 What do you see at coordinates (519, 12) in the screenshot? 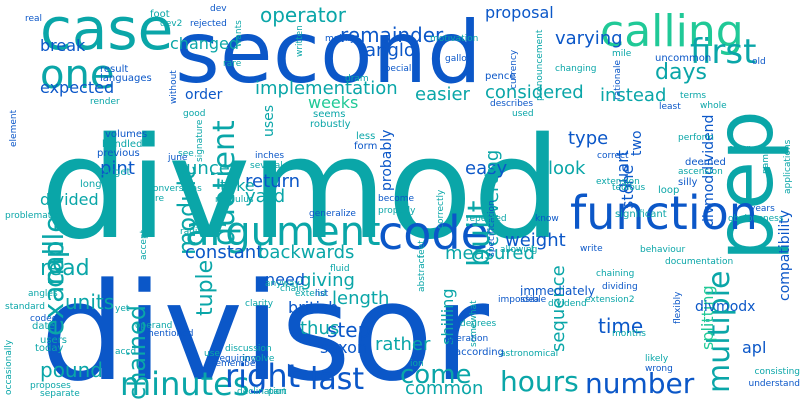
I see `word-proposal: proposal` at bounding box center [519, 12].